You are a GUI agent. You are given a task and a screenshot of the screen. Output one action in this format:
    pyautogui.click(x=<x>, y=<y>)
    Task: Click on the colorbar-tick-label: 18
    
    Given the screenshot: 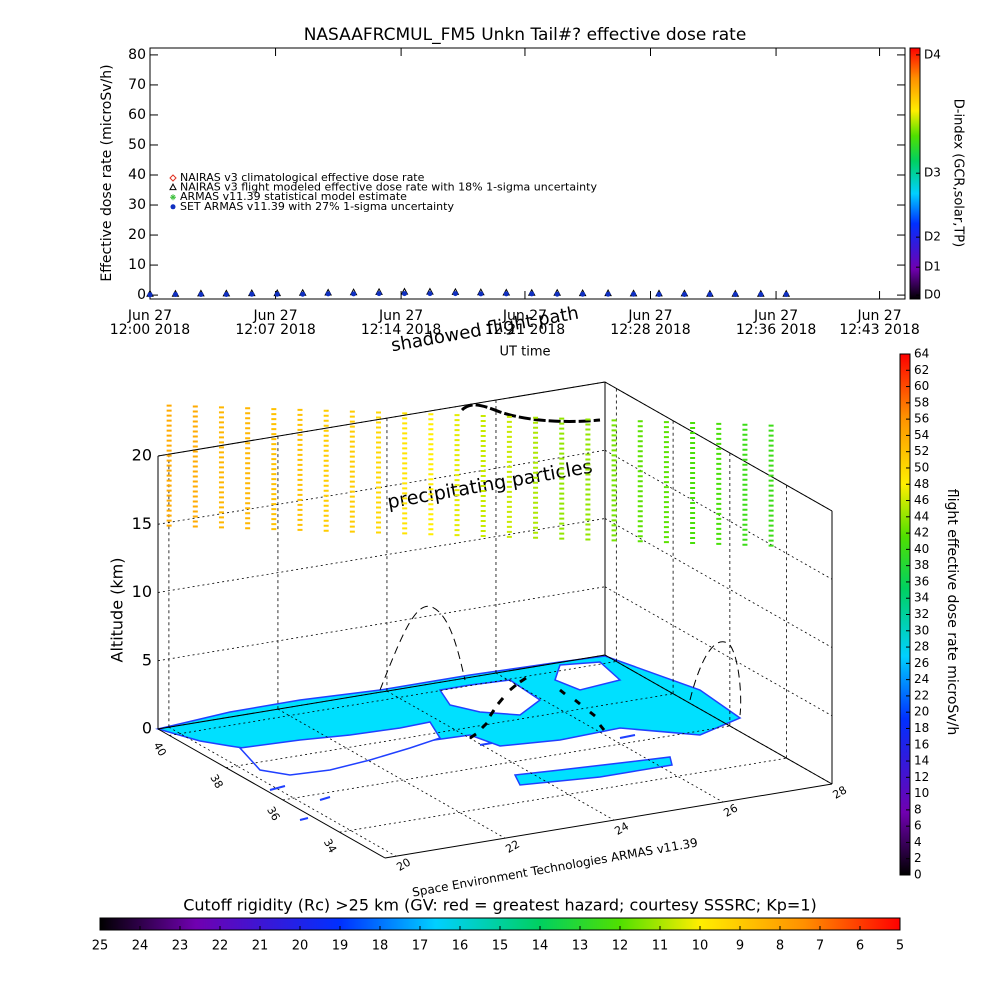 What is the action you would take?
    pyautogui.click(x=380, y=946)
    